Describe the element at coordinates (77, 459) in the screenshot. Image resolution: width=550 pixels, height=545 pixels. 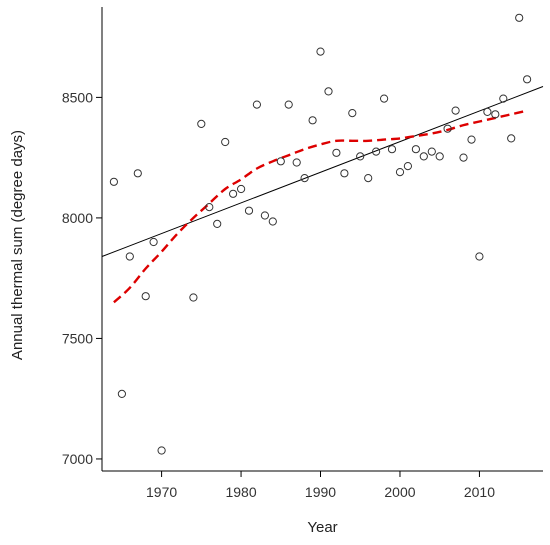
I see `y-tick-label: 7000` at that location.